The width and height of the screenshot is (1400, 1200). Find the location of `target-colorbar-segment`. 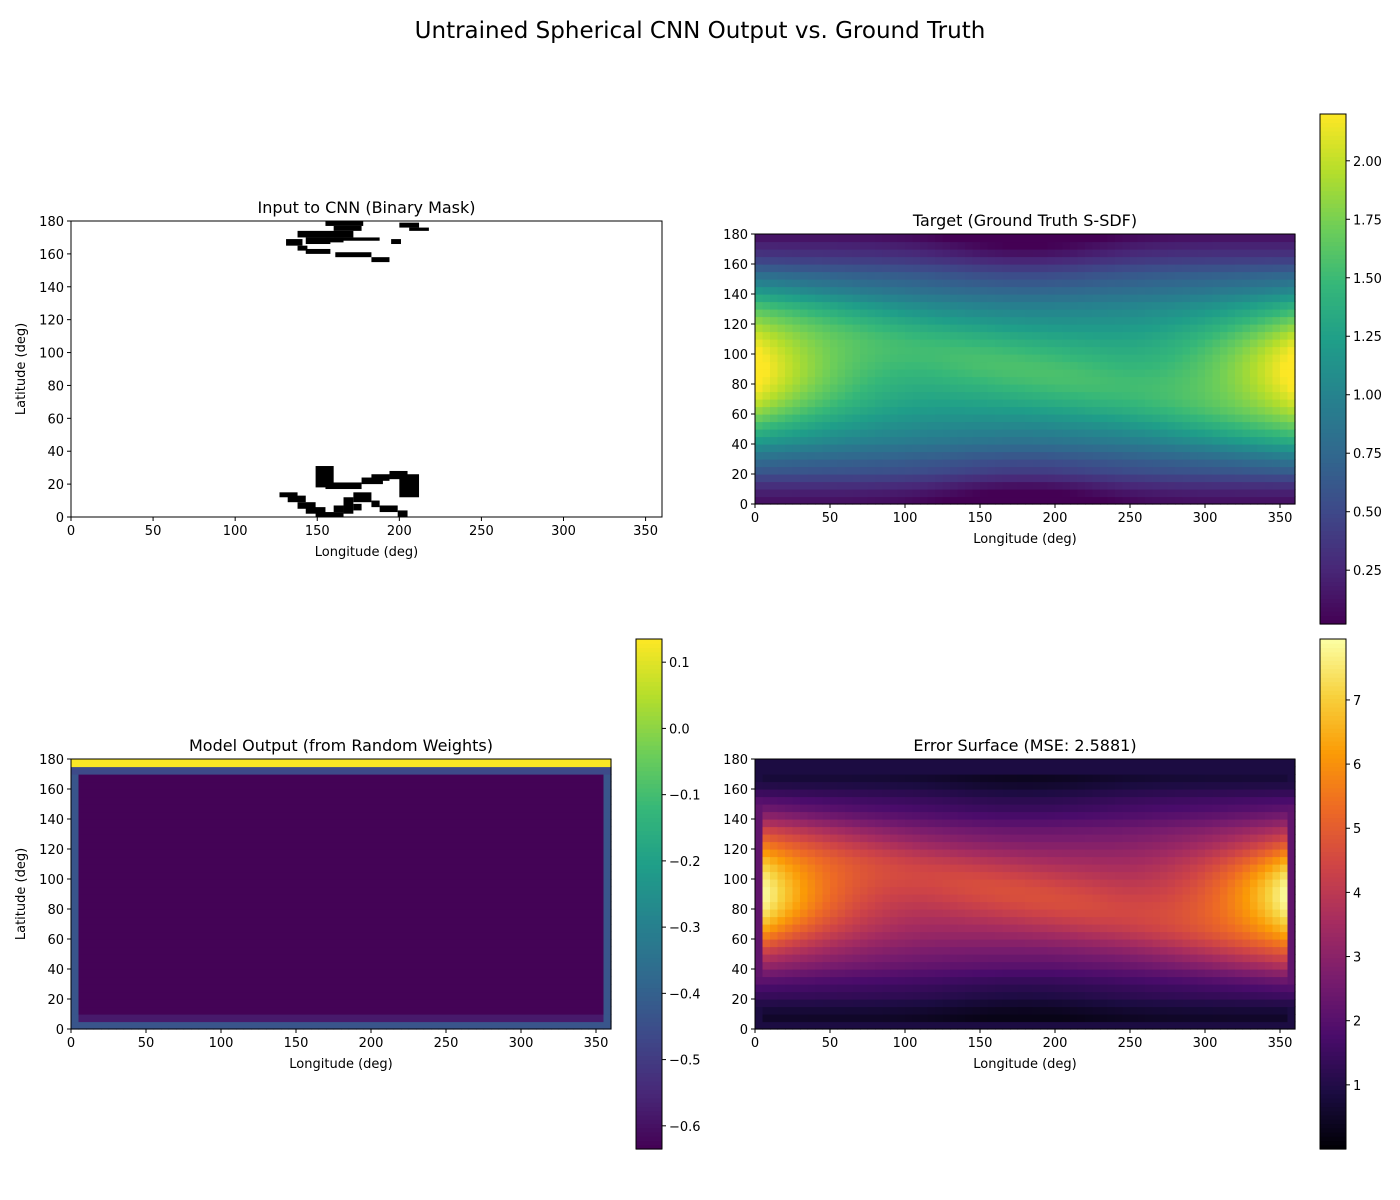

target-colorbar-segment is located at coordinates (1333, 346).